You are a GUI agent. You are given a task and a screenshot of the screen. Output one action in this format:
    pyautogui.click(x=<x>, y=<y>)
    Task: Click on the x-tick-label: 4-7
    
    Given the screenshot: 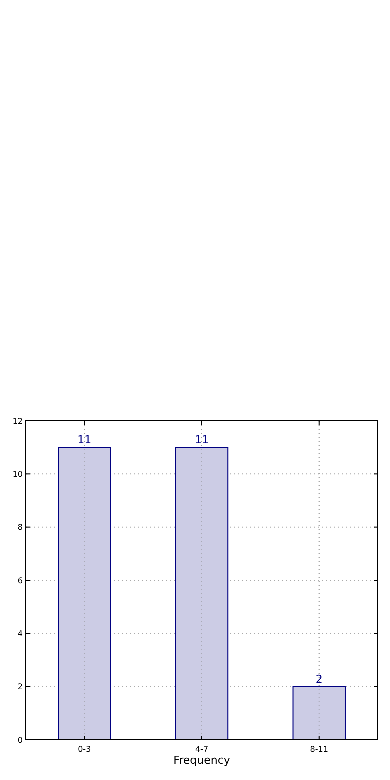 What is the action you would take?
    pyautogui.click(x=202, y=749)
    